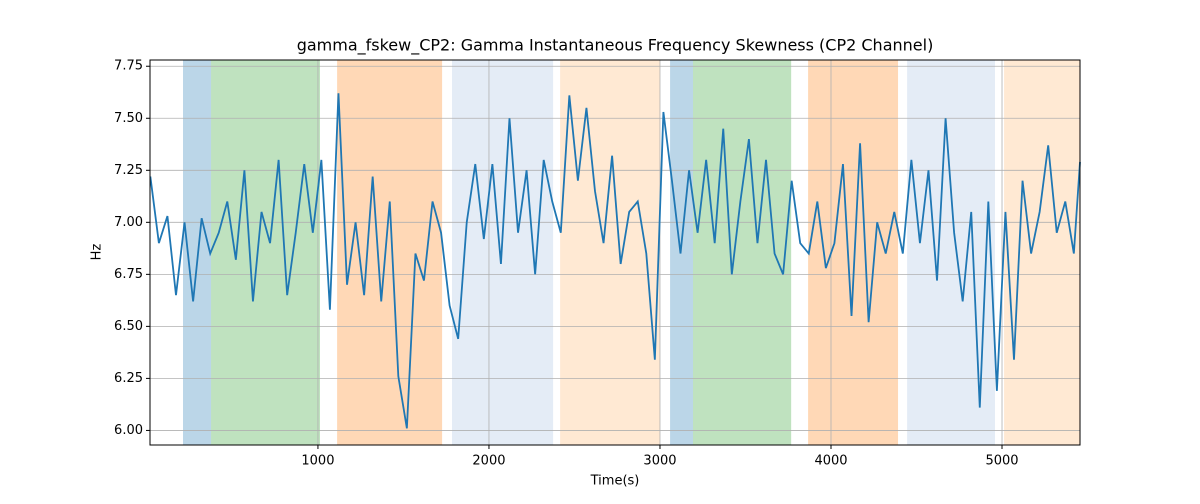 The height and width of the screenshot is (504, 1200). Describe the element at coordinates (488, 461) in the screenshot. I see `x-tick-label: 2000` at that location.